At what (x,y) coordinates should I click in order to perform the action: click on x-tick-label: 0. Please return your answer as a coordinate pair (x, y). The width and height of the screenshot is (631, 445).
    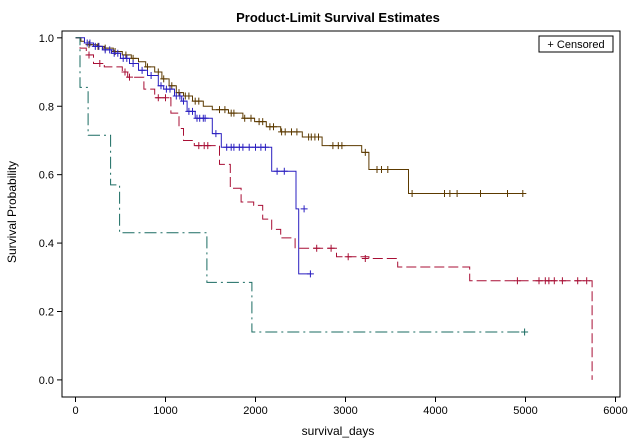
    Looking at the image, I should click on (75, 411).